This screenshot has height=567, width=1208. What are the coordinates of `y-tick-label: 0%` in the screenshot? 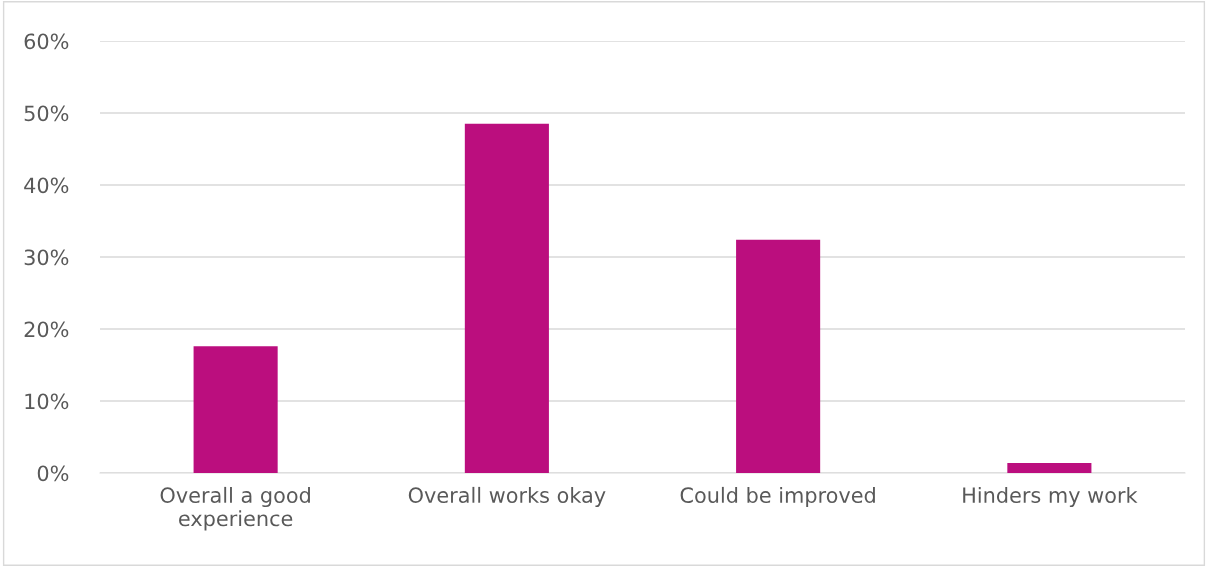 It's located at (53, 473).